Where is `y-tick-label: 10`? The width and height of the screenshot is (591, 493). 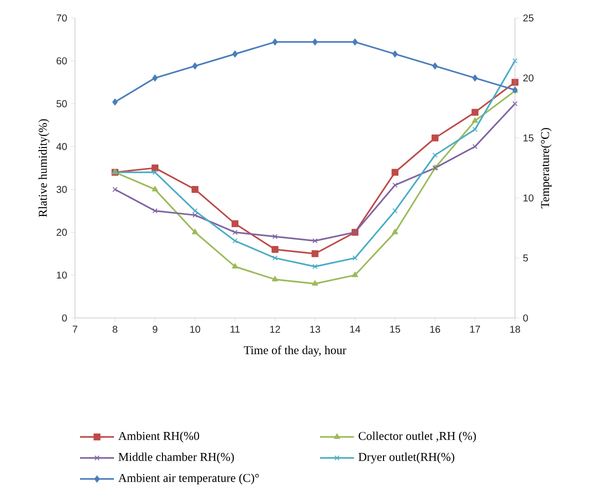 y-tick-label: 10 is located at coordinates (61, 275).